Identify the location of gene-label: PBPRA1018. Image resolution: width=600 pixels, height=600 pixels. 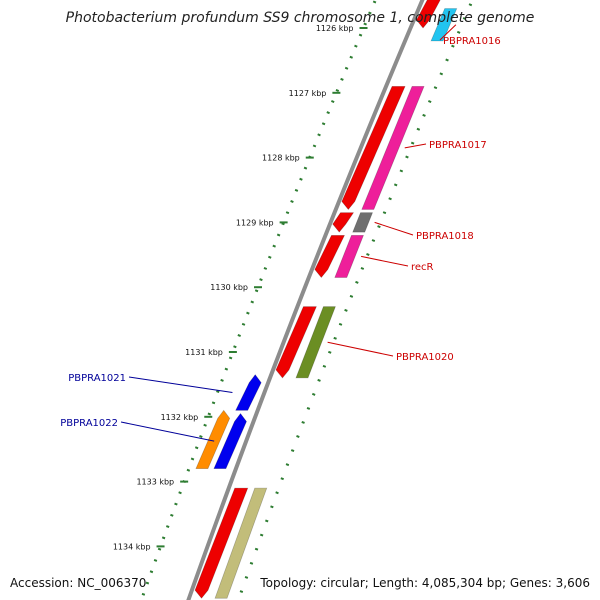
(445, 236).